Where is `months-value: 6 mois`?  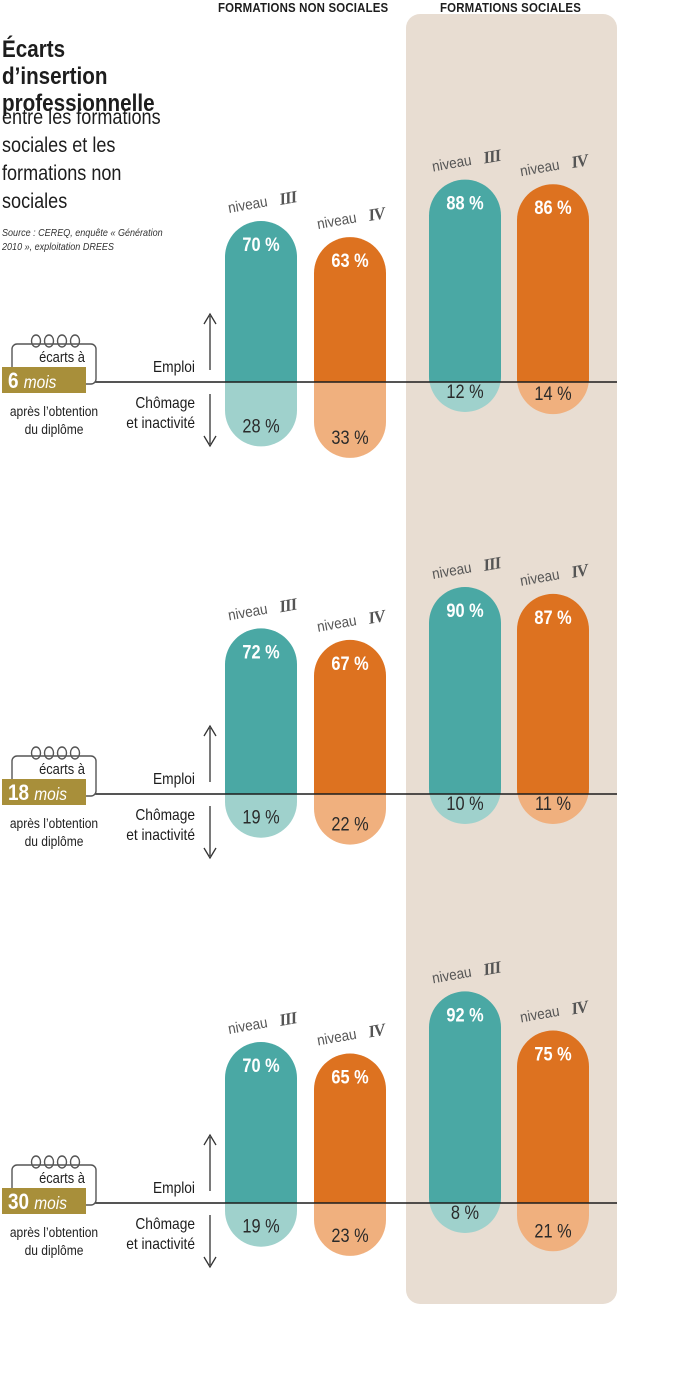
months-value: 6 mois is located at coordinates (32, 381).